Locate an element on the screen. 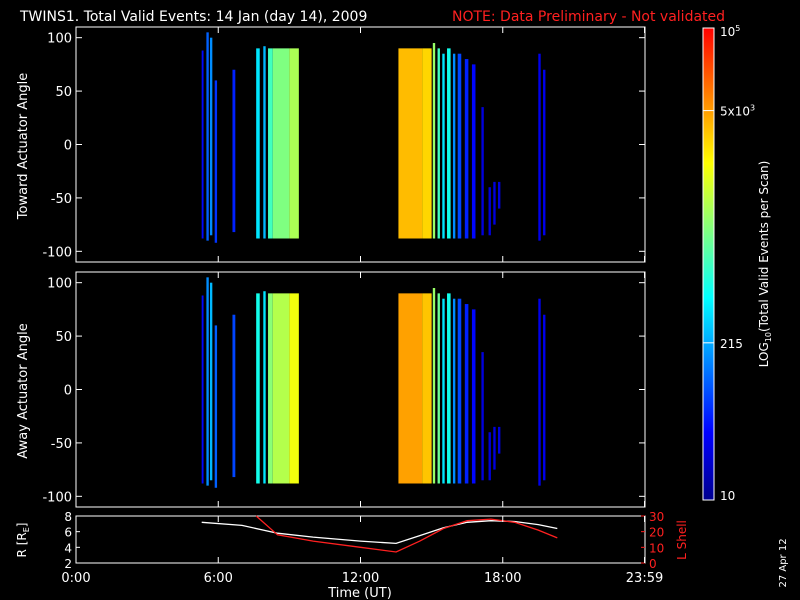 This screenshot has height=600, width=800. radius-ytick-label: 8 is located at coordinates (68, 517).